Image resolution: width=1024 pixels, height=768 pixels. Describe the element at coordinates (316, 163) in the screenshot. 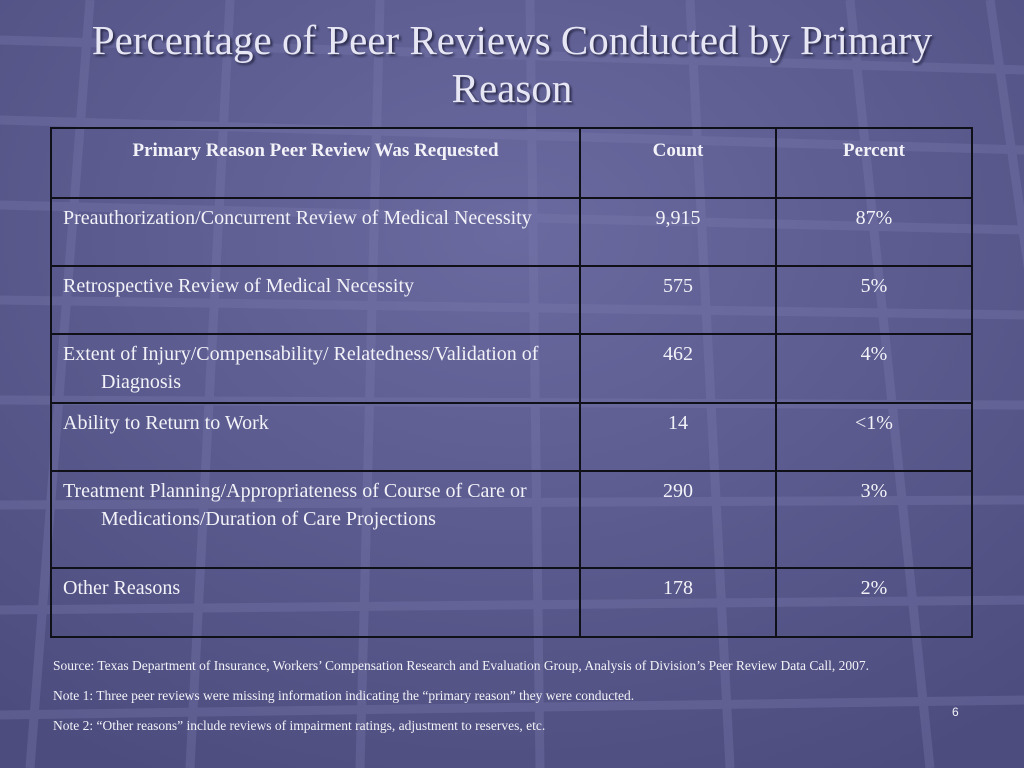

I see `header-reason: Primary Reason Peer Review Was Requested` at that location.